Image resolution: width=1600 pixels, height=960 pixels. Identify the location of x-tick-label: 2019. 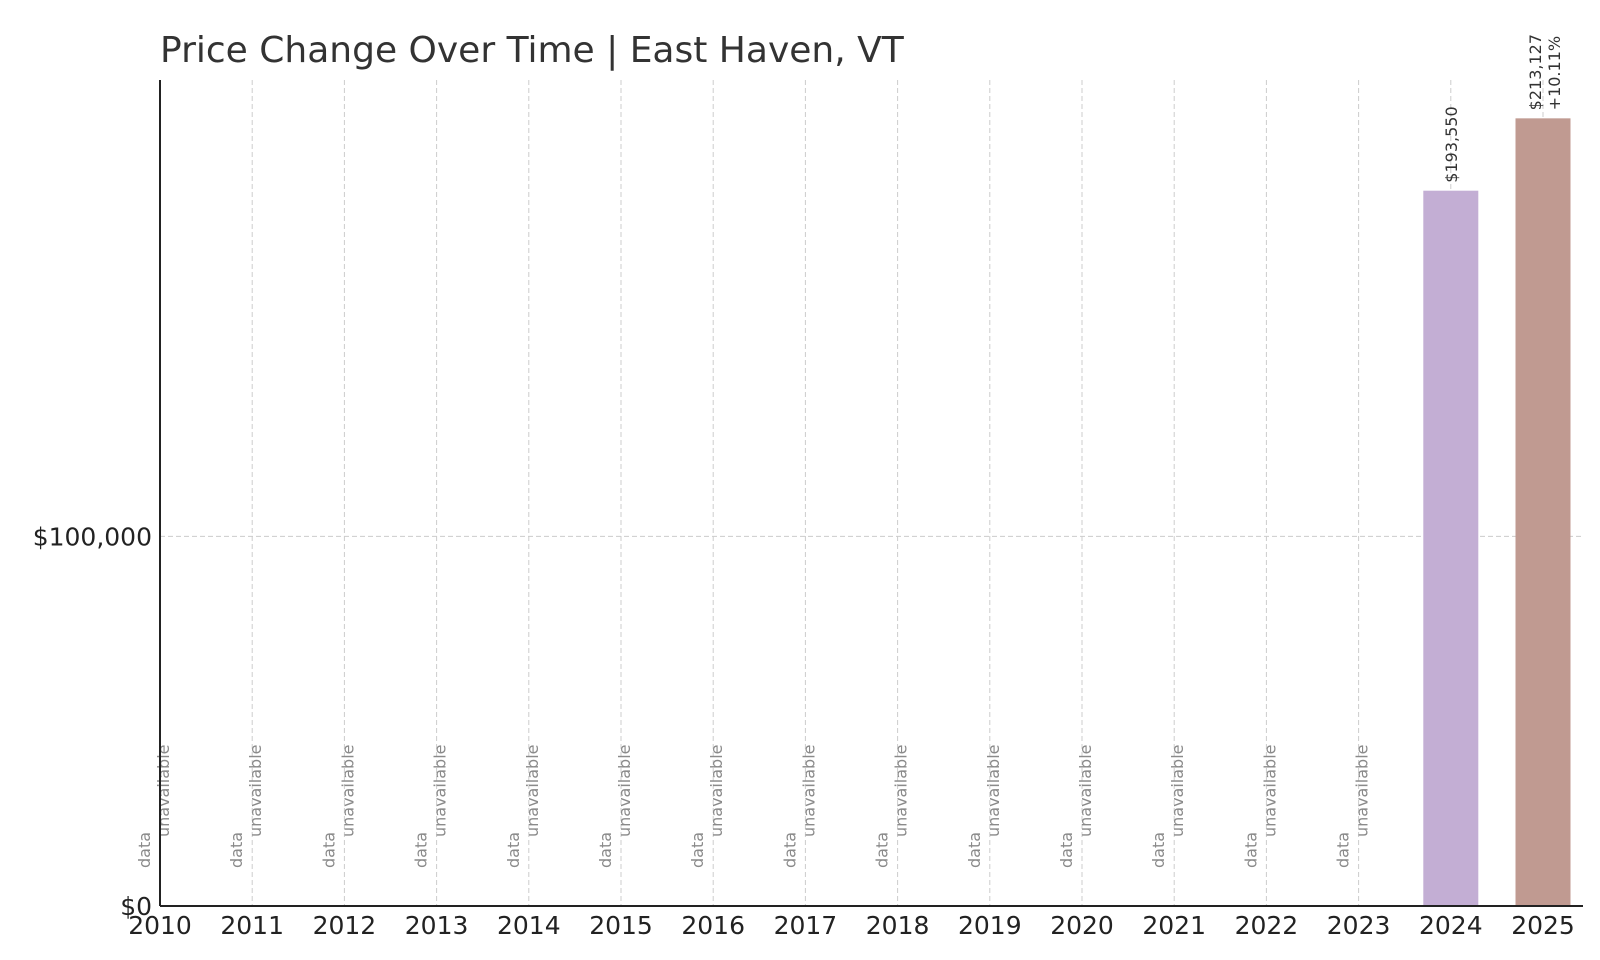
(990, 925).